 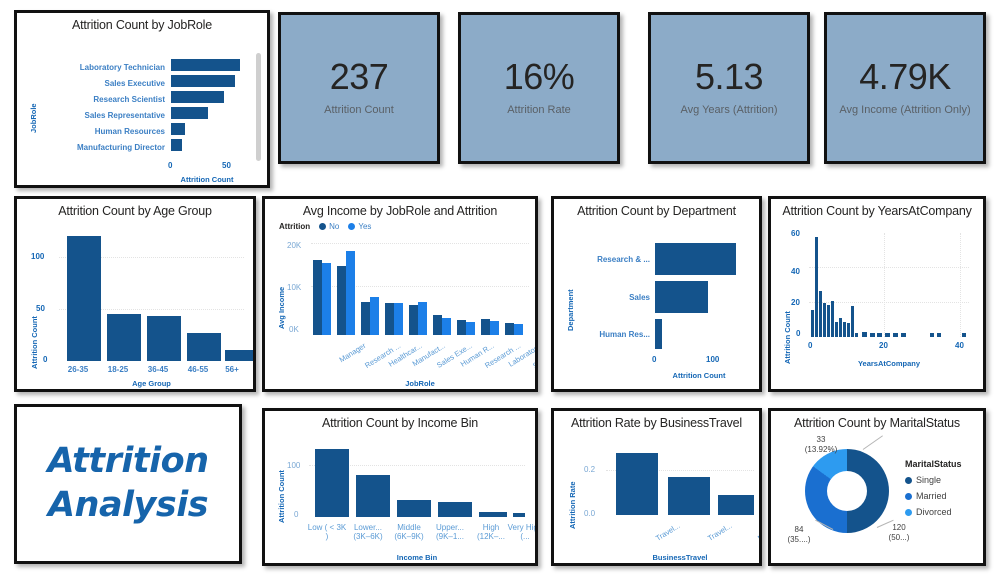 What do you see at coordinates (519, 515) in the screenshot?
I see `bar-income-very-high` at bounding box center [519, 515].